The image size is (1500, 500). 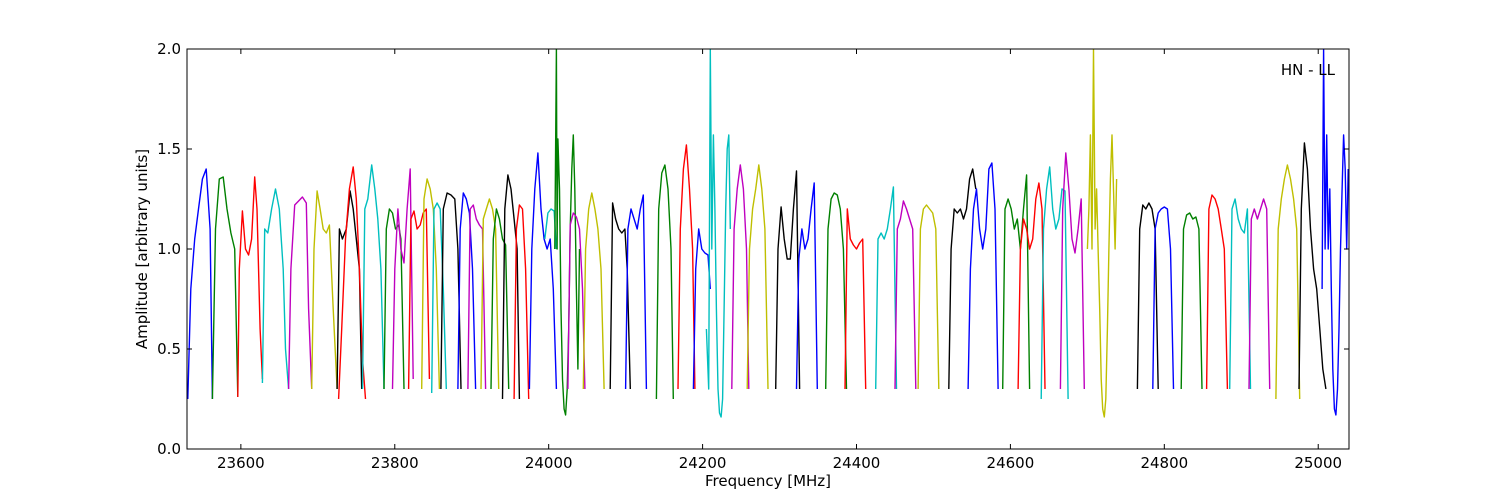 I want to click on x-axis-title: Frequency [MHz], so click(x=768, y=481).